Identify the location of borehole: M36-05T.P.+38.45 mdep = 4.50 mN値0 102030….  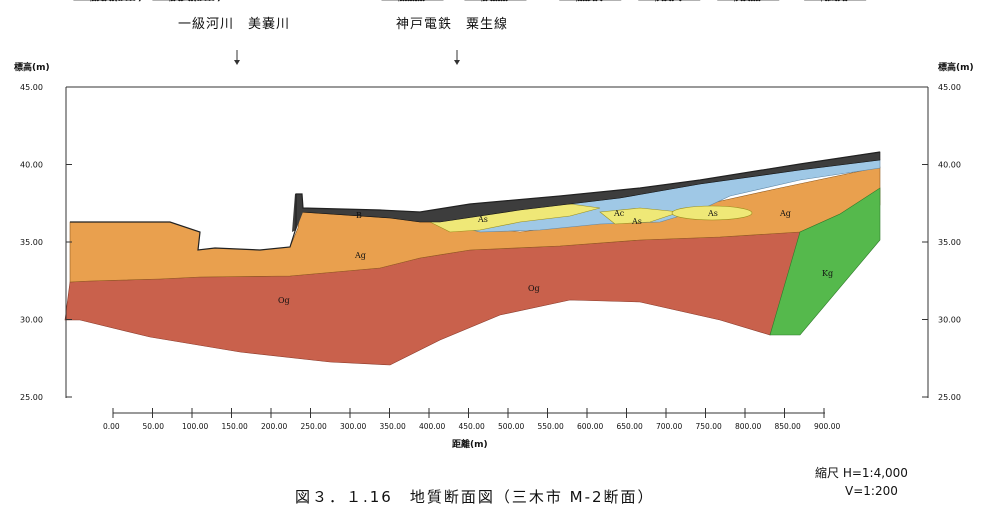
(668, 1).